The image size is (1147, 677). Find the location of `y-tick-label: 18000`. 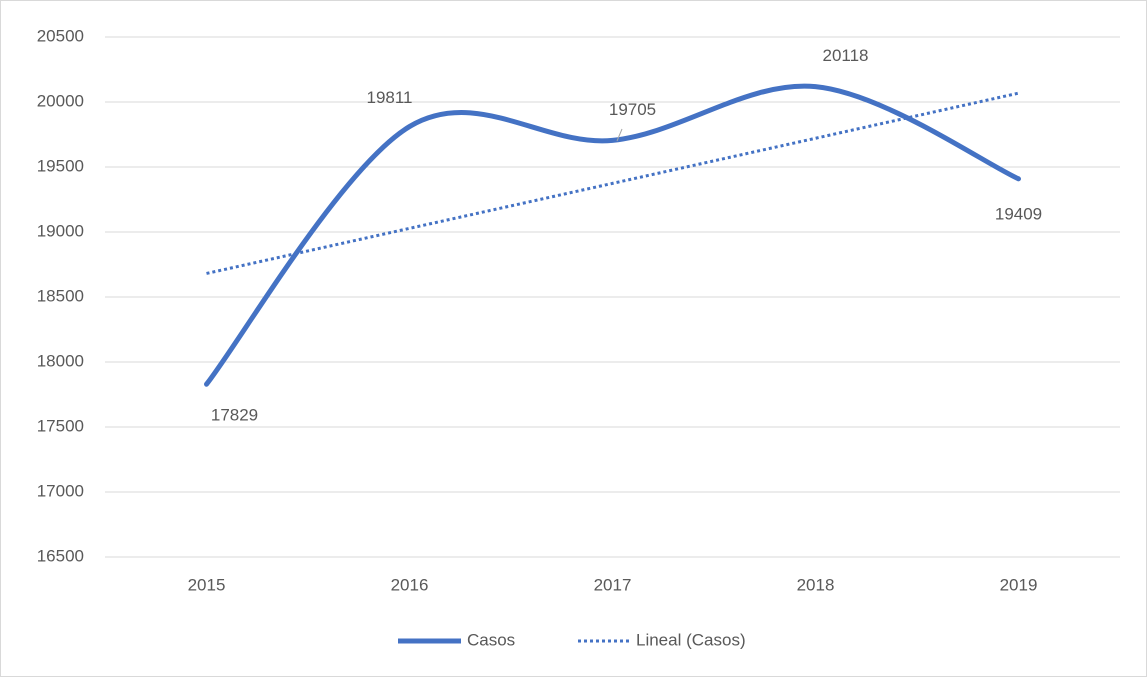

y-tick-label: 18000 is located at coordinates (60, 360).